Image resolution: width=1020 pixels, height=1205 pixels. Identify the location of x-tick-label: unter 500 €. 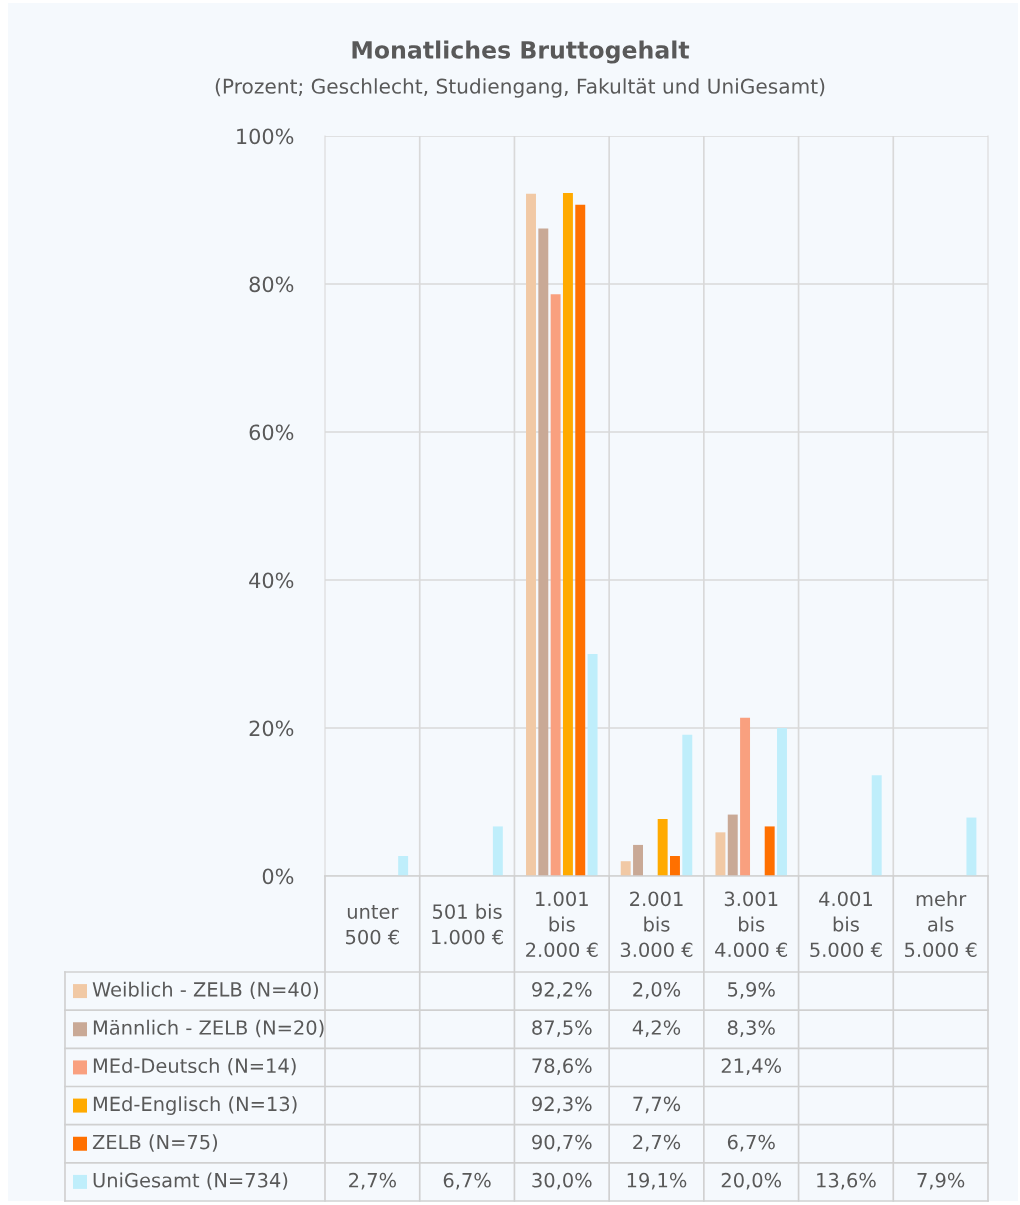
(372, 924).